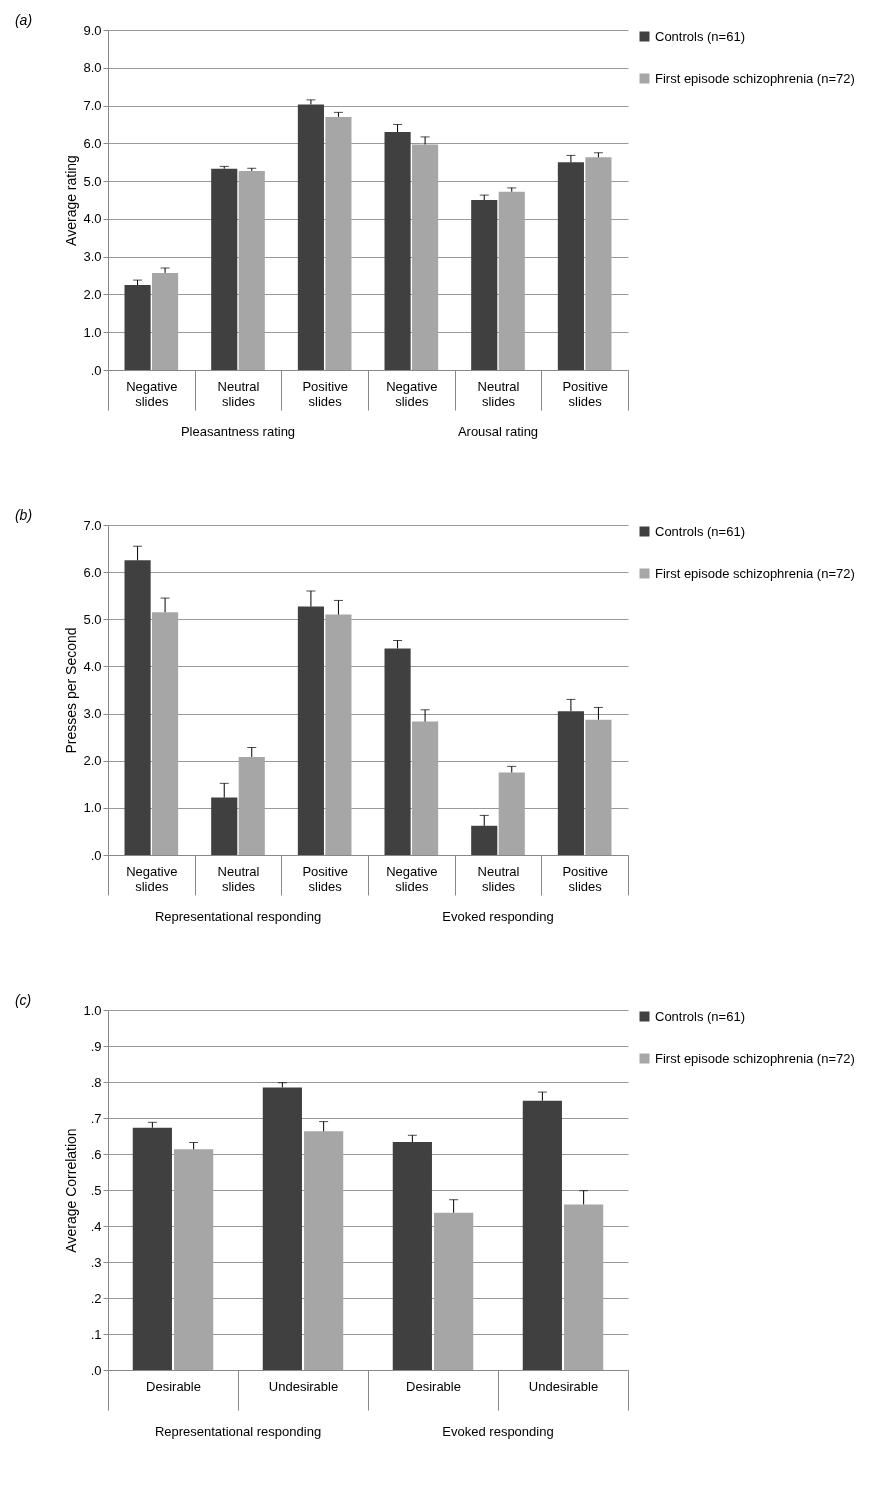  What do you see at coordinates (23, 515) in the screenshot?
I see `chart-title: (b)` at bounding box center [23, 515].